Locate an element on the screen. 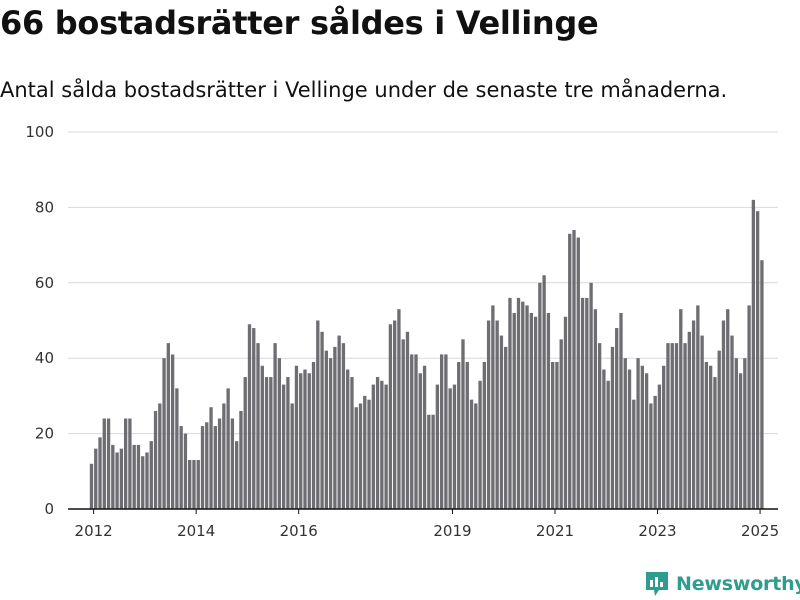 Image resolution: width=800 pixels, height=600 pixels. y-tick-label: 100 is located at coordinates (39, 132).